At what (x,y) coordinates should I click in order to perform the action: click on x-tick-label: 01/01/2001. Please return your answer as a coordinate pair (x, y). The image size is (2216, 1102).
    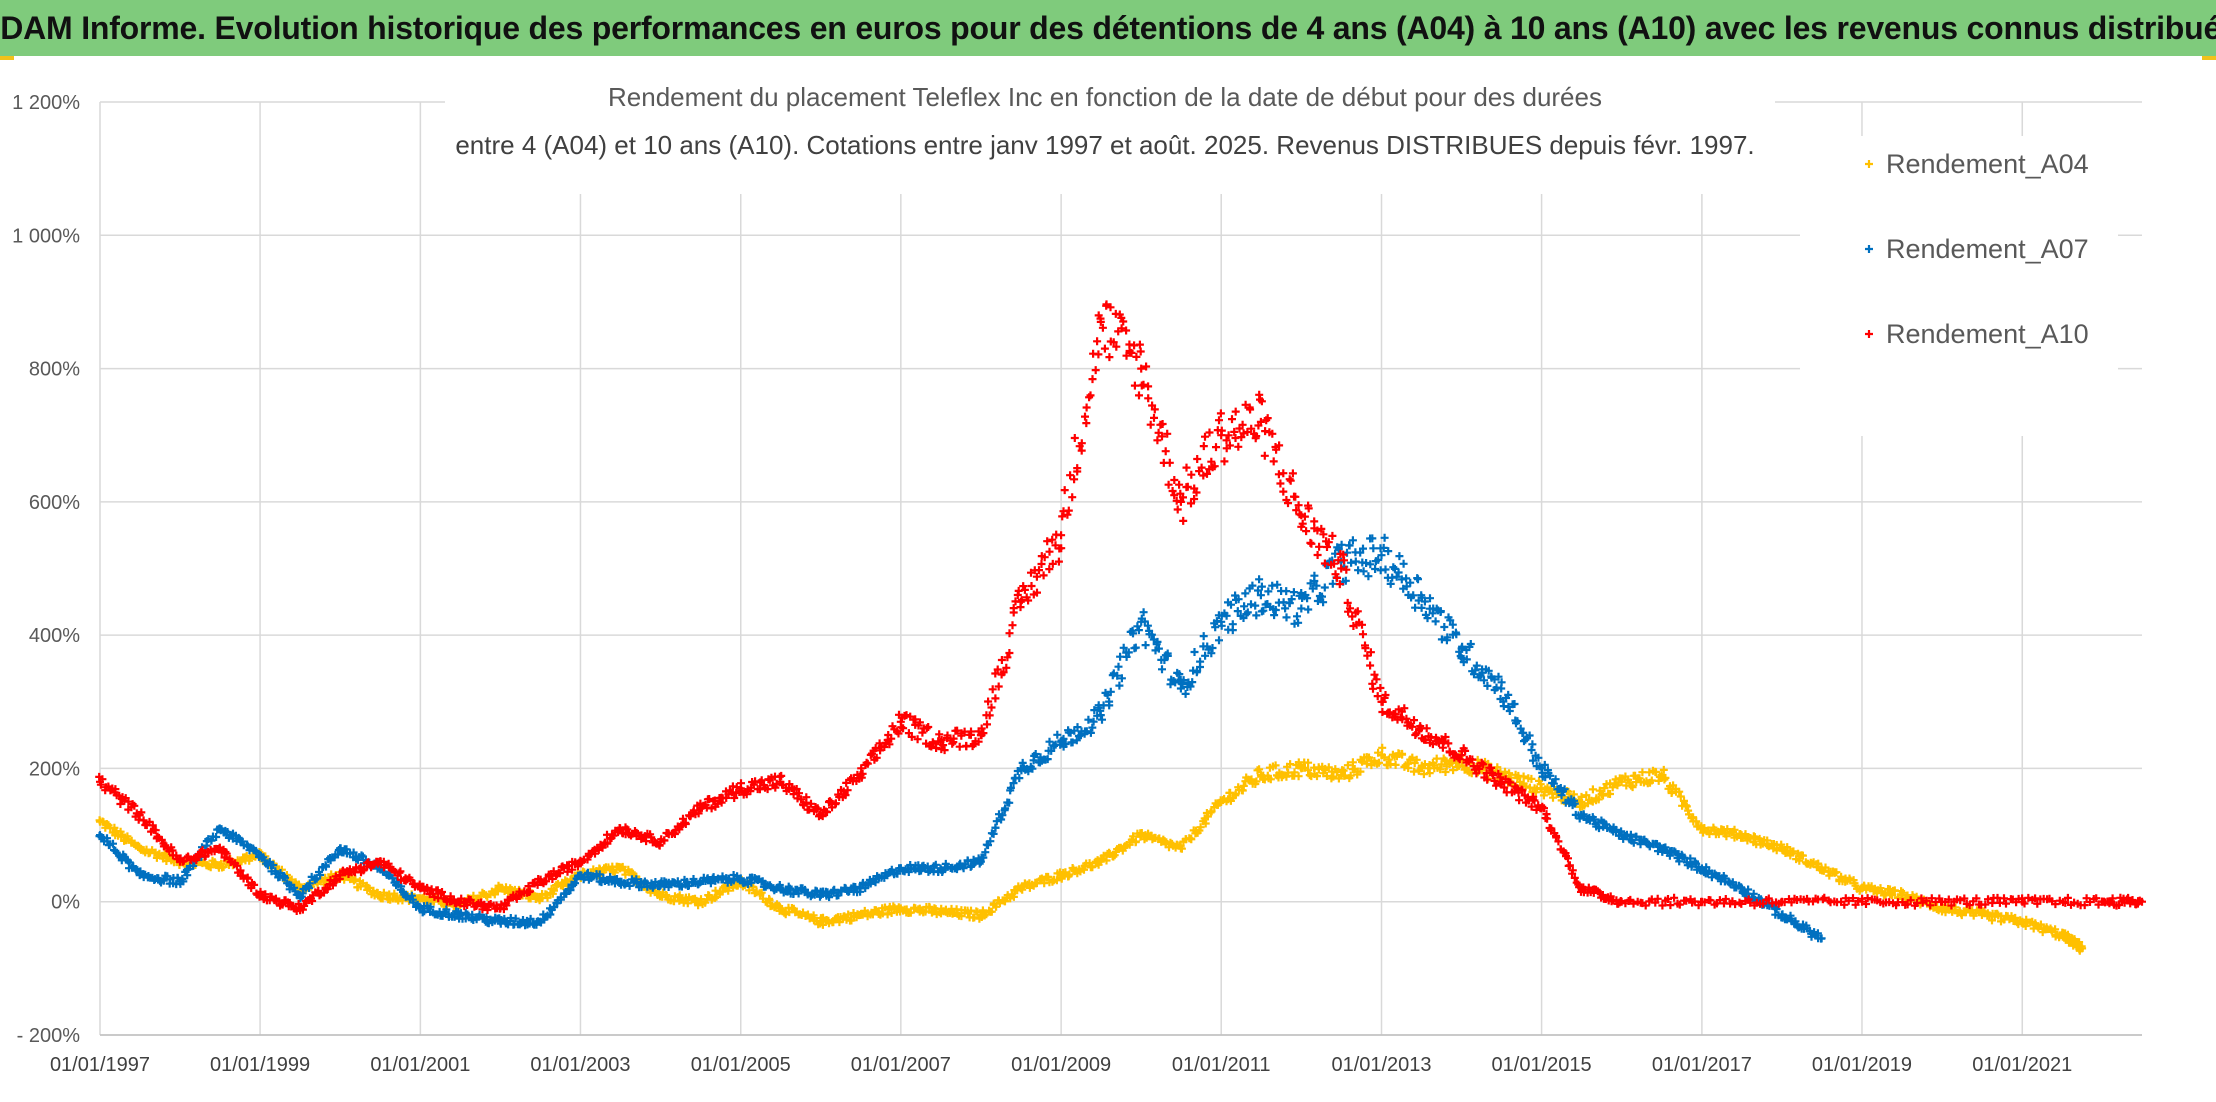
    Looking at the image, I should click on (420, 1065).